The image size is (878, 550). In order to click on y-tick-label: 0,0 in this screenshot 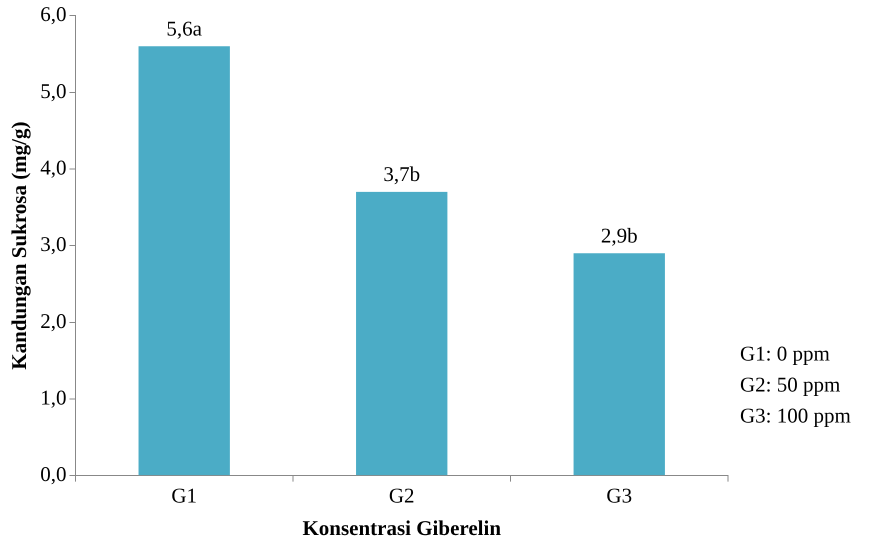, I will do `click(53, 474)`.